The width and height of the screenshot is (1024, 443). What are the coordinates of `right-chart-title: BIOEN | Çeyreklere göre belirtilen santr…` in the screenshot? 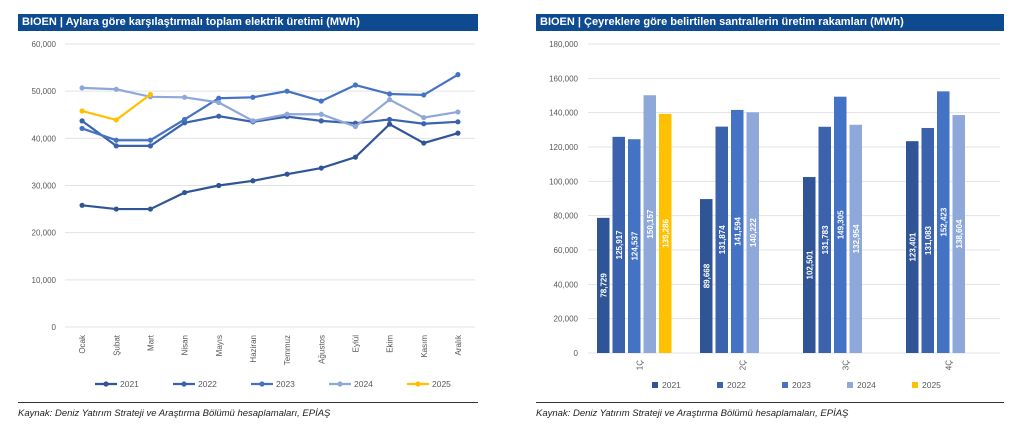 It's located at (770, 22).